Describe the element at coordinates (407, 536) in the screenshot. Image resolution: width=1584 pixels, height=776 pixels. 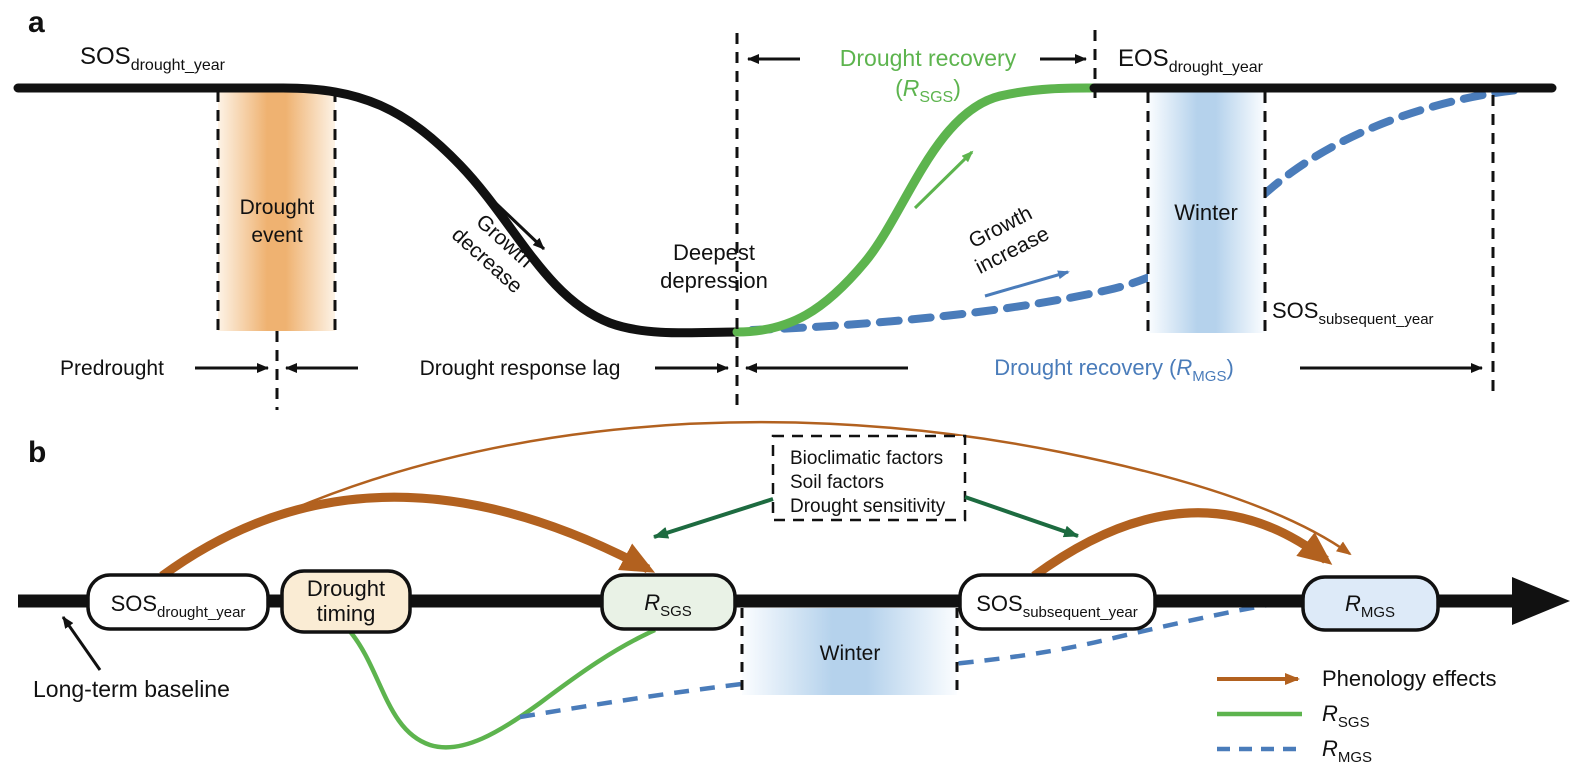
I see `phenology-arc-sos-to-rsgs` at that location.